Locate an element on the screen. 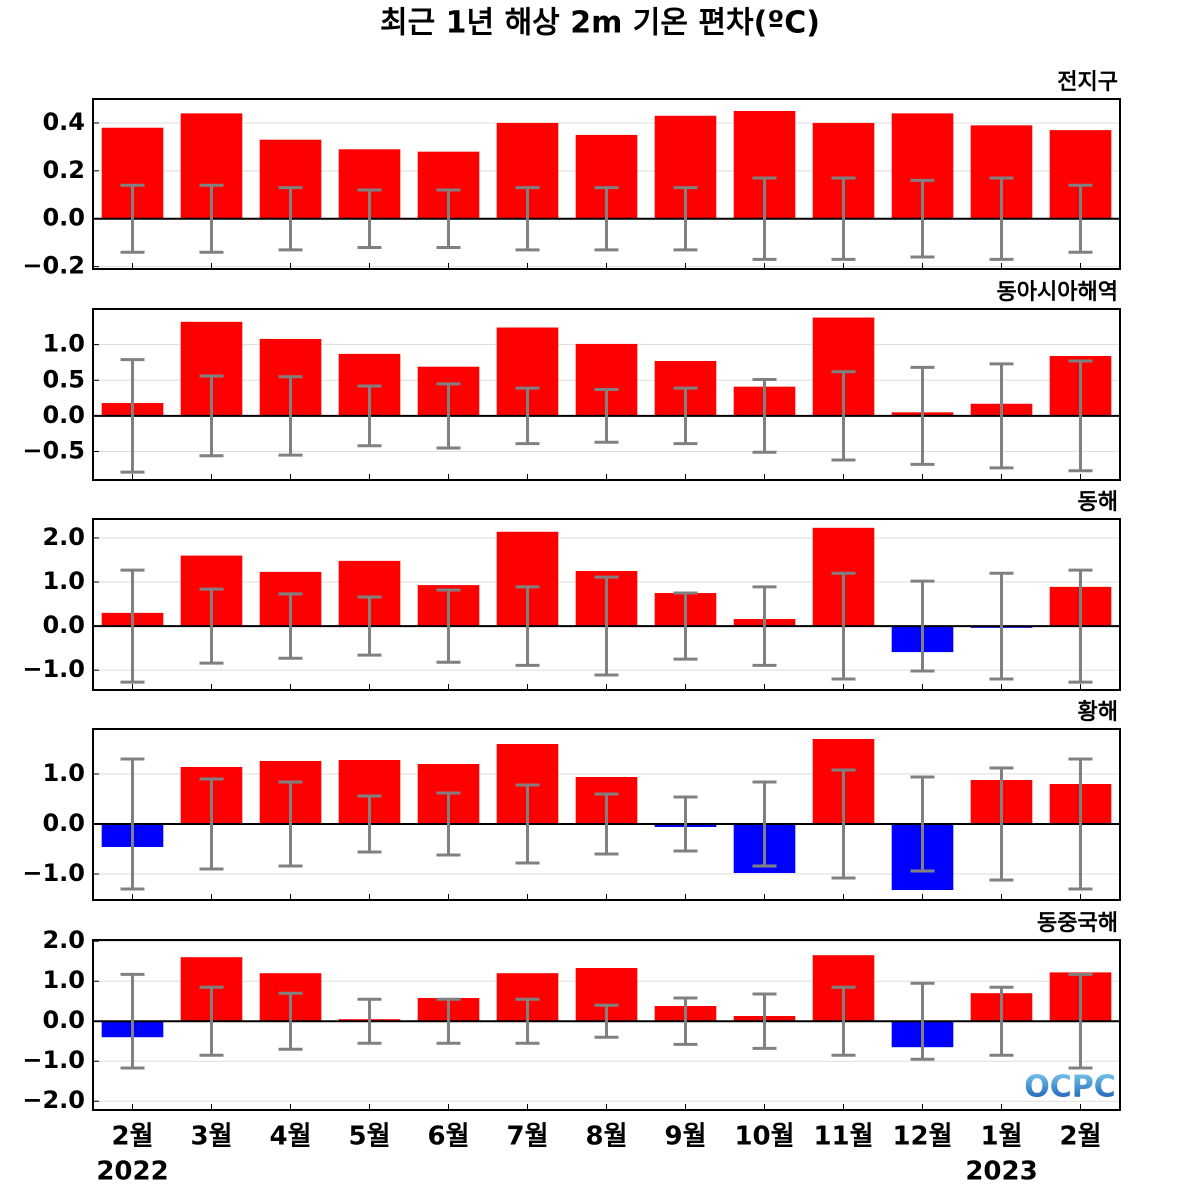 The width and height of the screenshot is (1200, 1200). year-label: 2022 is located at coordinates (132, 1172).